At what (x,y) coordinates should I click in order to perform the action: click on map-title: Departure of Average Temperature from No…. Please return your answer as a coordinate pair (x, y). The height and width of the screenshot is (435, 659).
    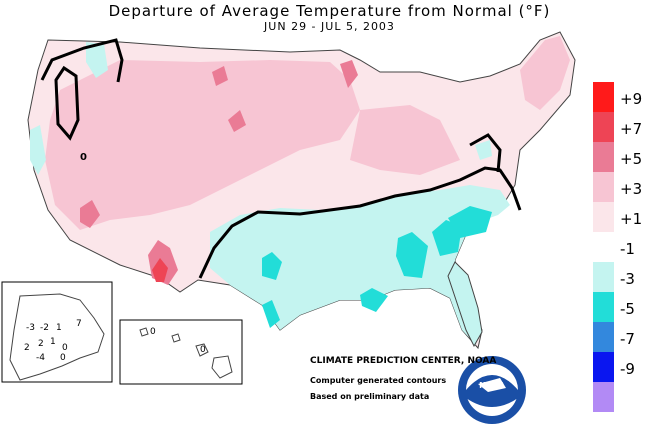
    Looking at the image, I should click on (329, 11).